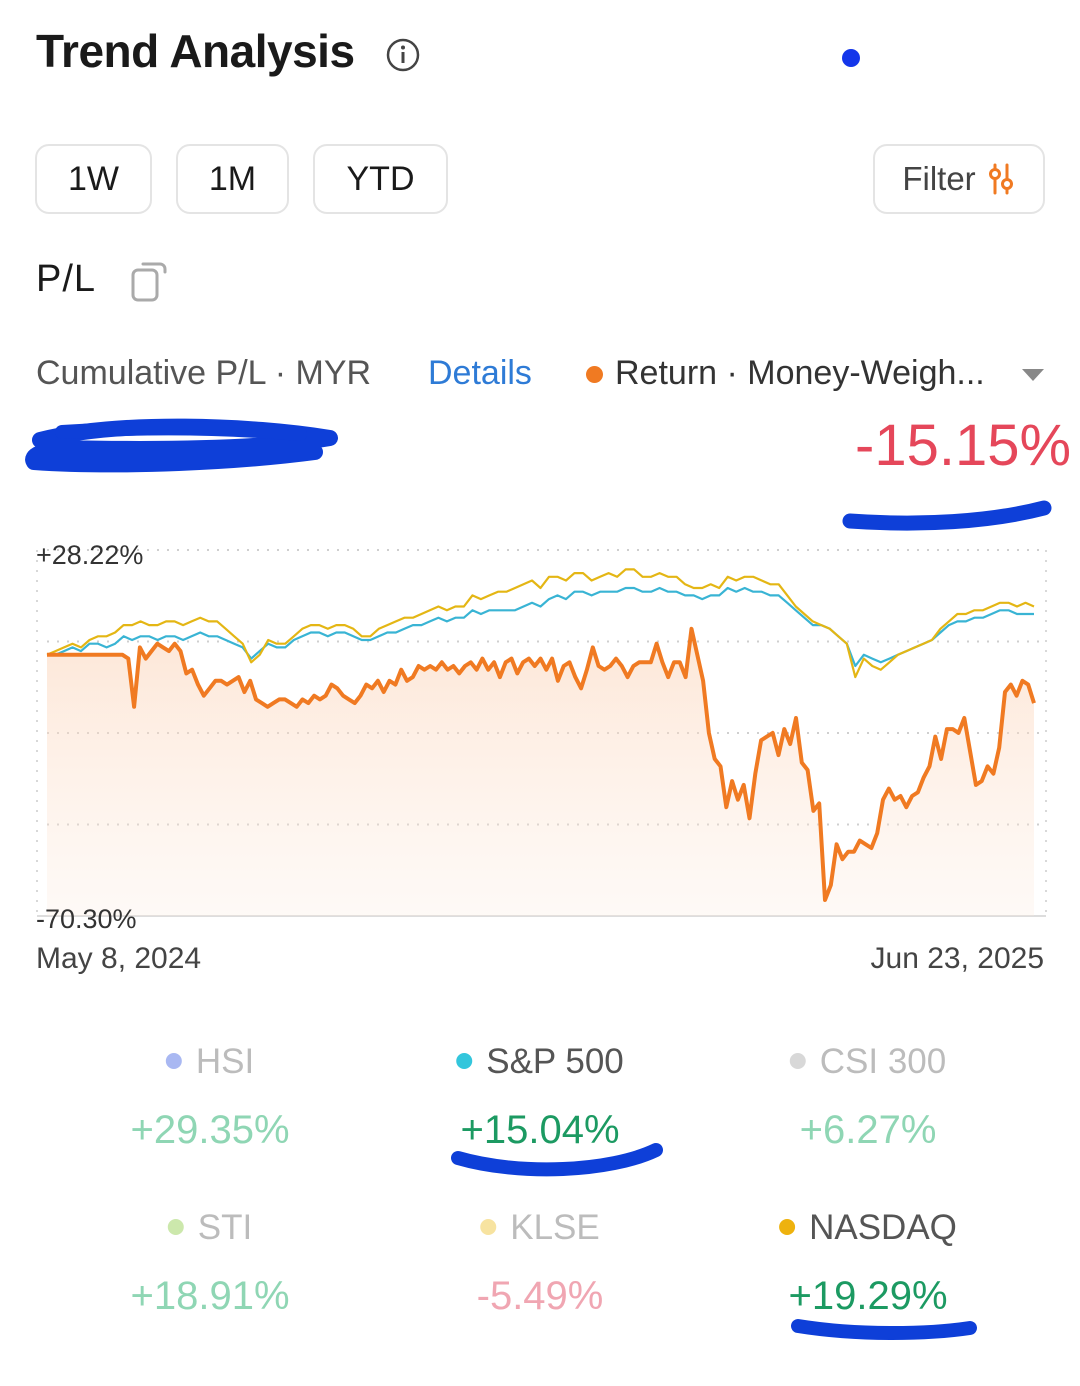  Describe the element at coordinates (957, 958) in the screenshot. I see `x-axis-end-label: Jun 23, 2025` at that location.